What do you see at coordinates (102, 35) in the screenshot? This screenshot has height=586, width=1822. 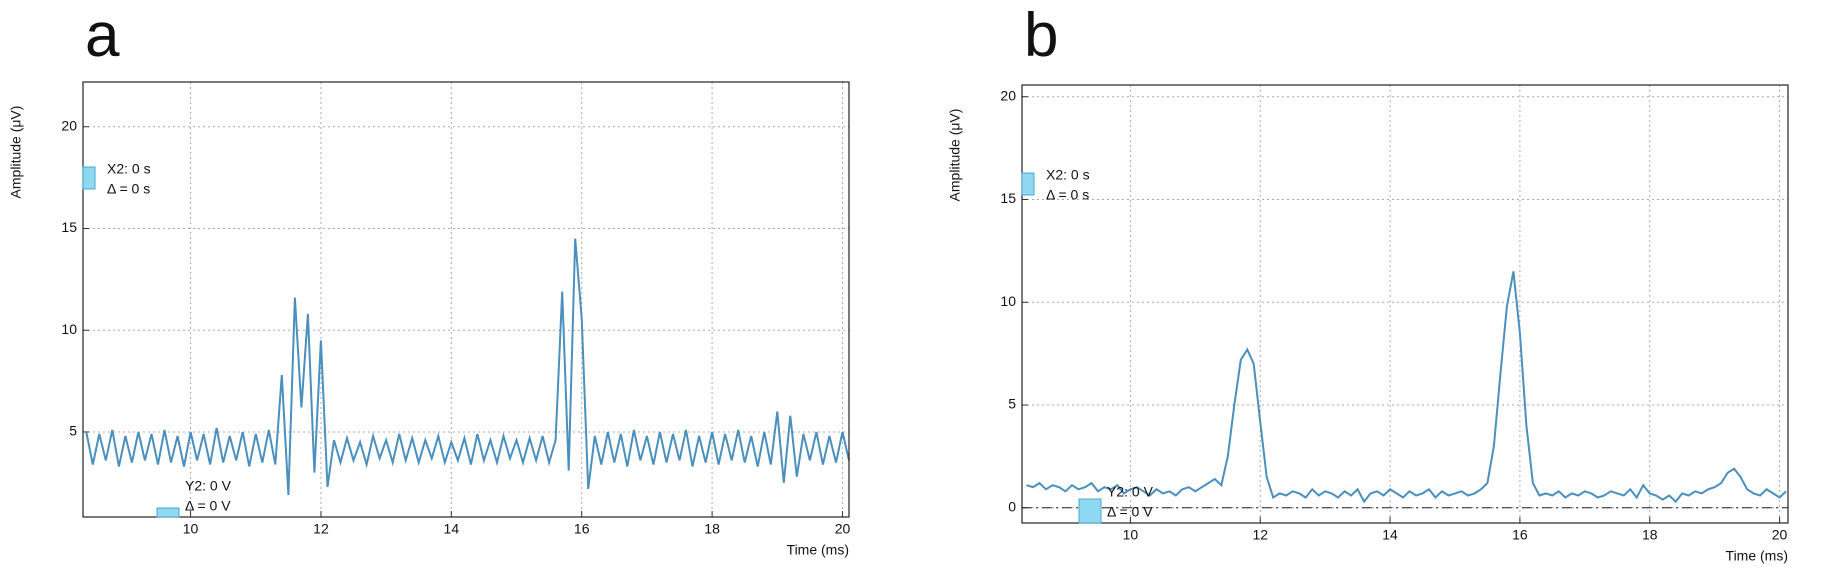 I see `panel-label: a` at bounding box center [102, 35].